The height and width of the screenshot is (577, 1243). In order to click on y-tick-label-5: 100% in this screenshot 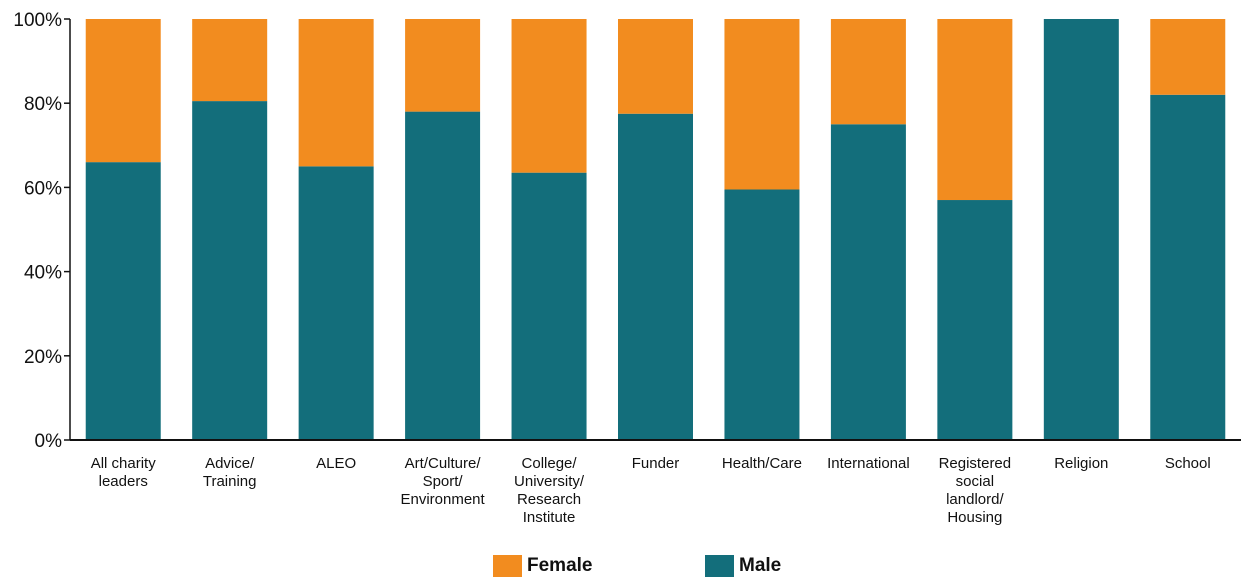, I will do `click(37, 20)`.